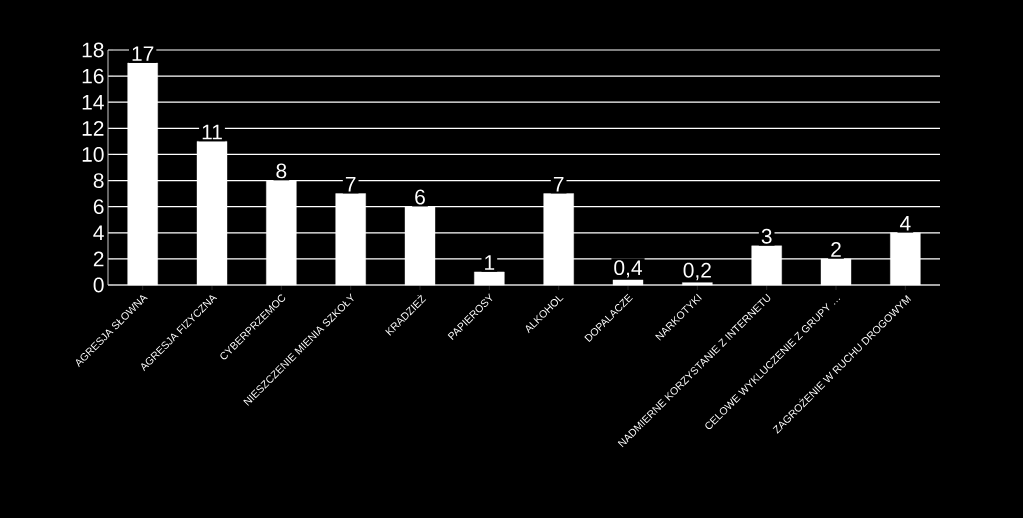 Image resolution: width=1023 pixels, height=518 pixels. I want to click on y-tick-label: 0, so click(98, 285).